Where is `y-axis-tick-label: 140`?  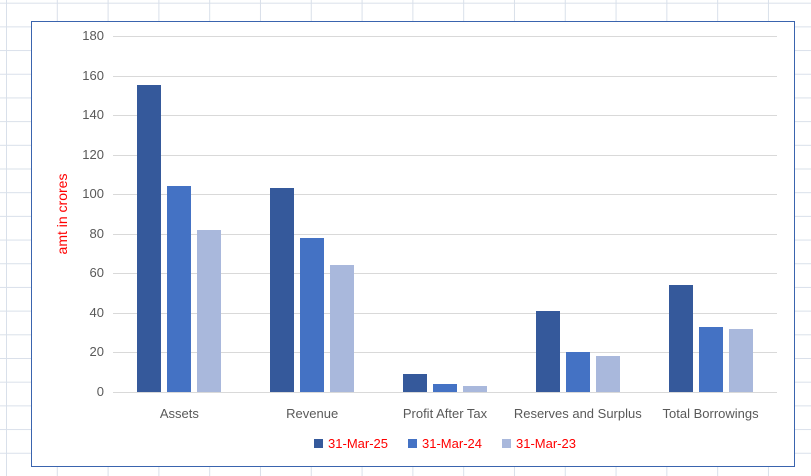
y-axis-tick-label: 140 is located at coordinates (93, 115).